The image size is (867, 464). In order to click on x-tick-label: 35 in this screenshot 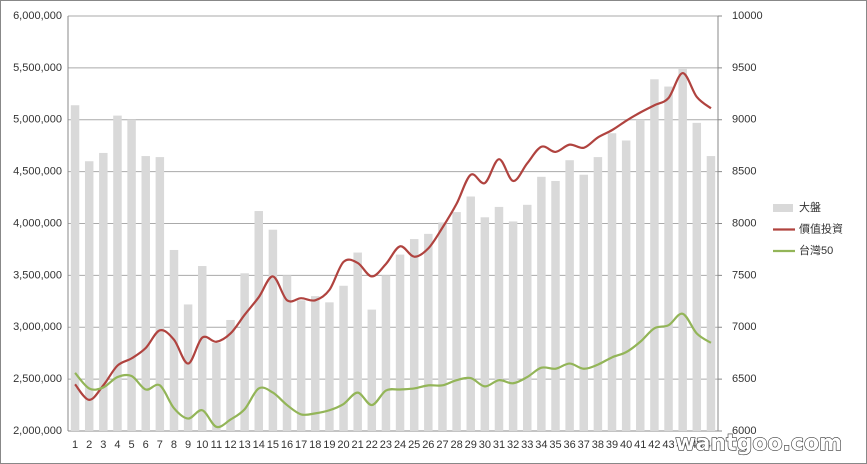, I will do `click(555, 445)`.